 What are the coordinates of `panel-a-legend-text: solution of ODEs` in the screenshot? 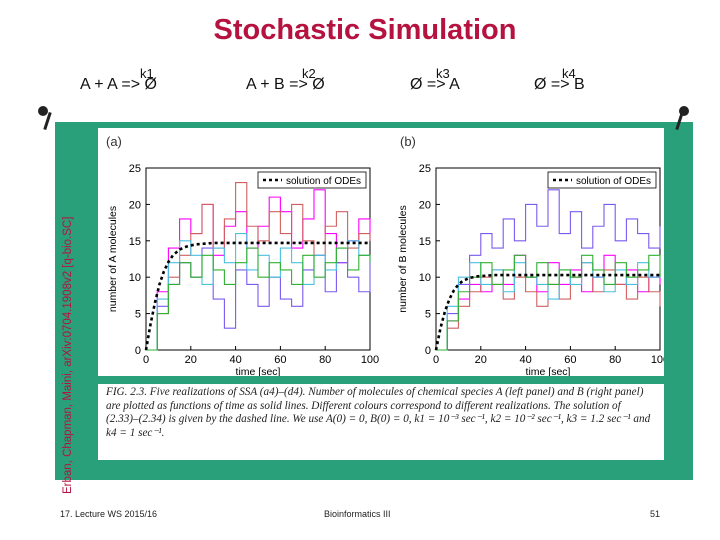 It's located at (323, 181).